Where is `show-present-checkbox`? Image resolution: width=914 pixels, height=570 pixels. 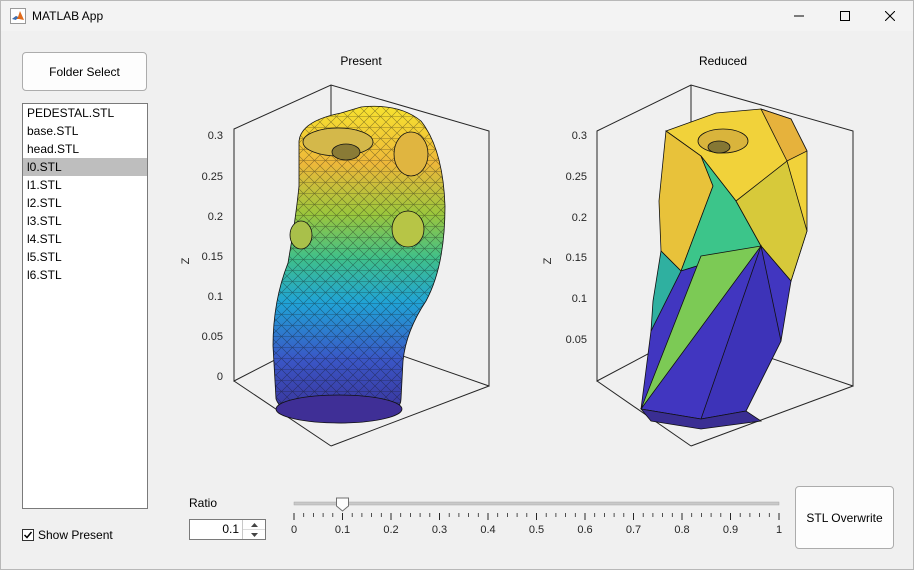 show-present-checkbox is located at coordinates (28, 535).